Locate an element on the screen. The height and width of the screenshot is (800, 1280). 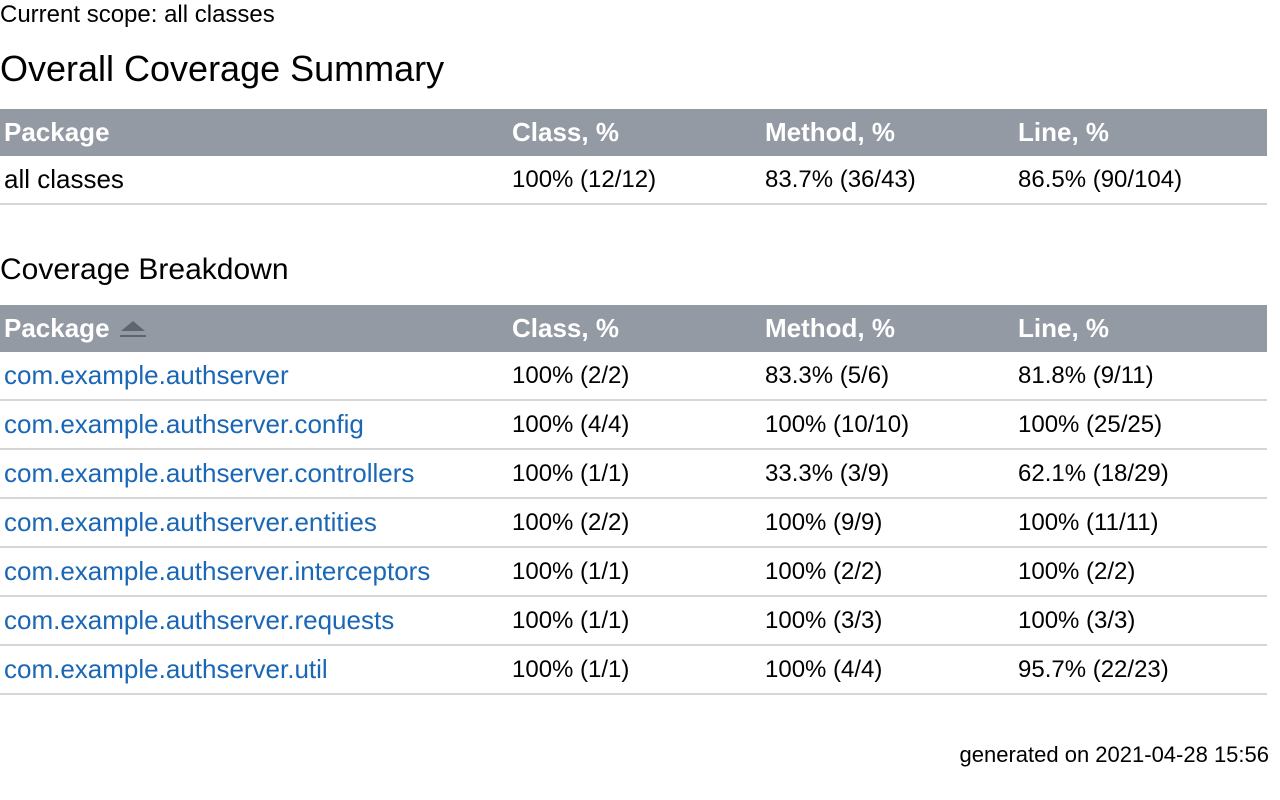
breakdown-header-package-label: Package is located at coordinates (57, 328).